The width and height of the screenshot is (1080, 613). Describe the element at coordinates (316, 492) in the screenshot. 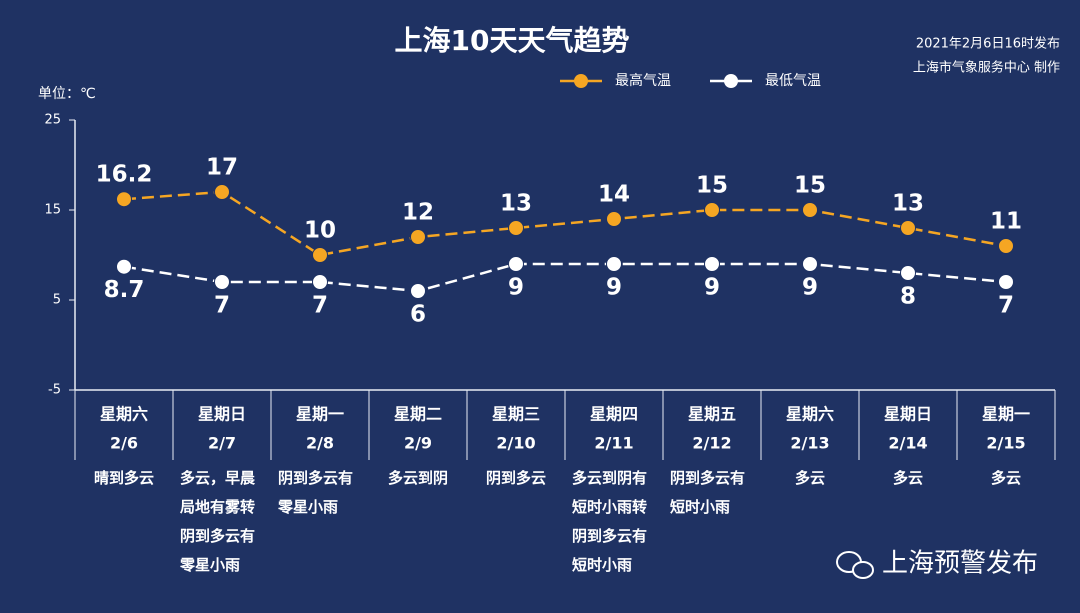

I see `weather-text-line: 阴到多云有零星小雨` at that location.